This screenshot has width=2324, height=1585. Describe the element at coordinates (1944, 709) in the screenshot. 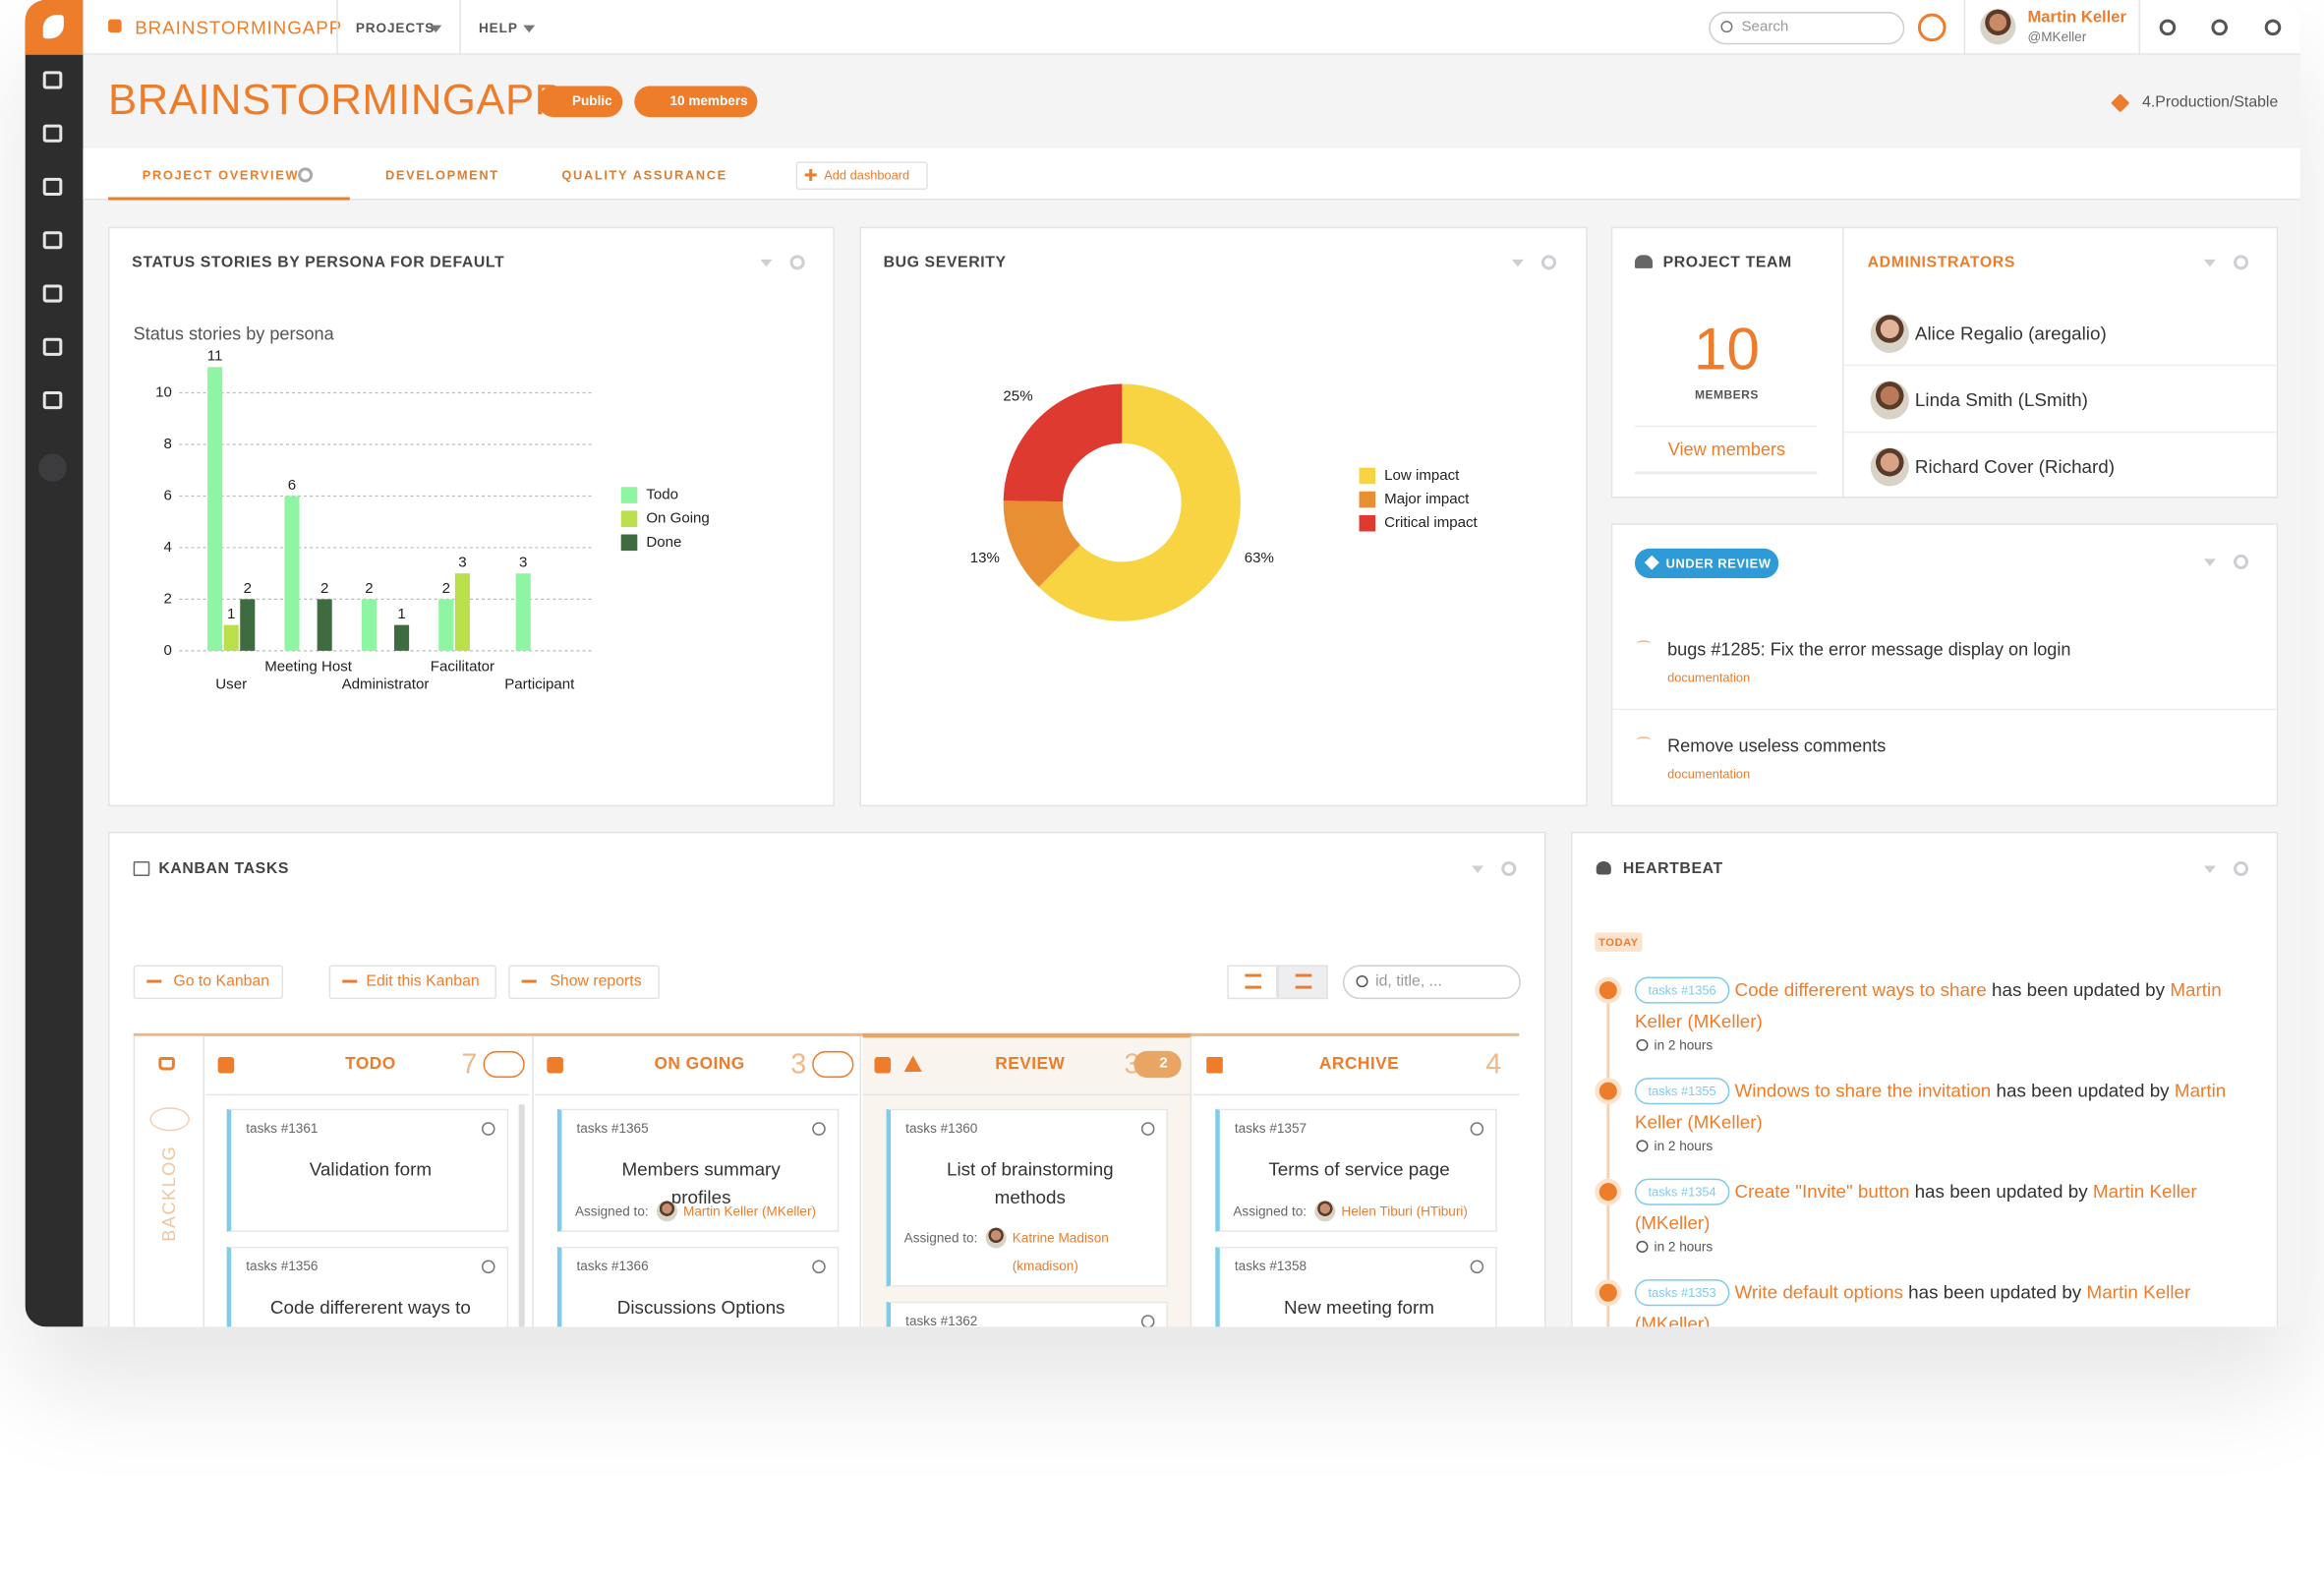

I see `divider` at that location.